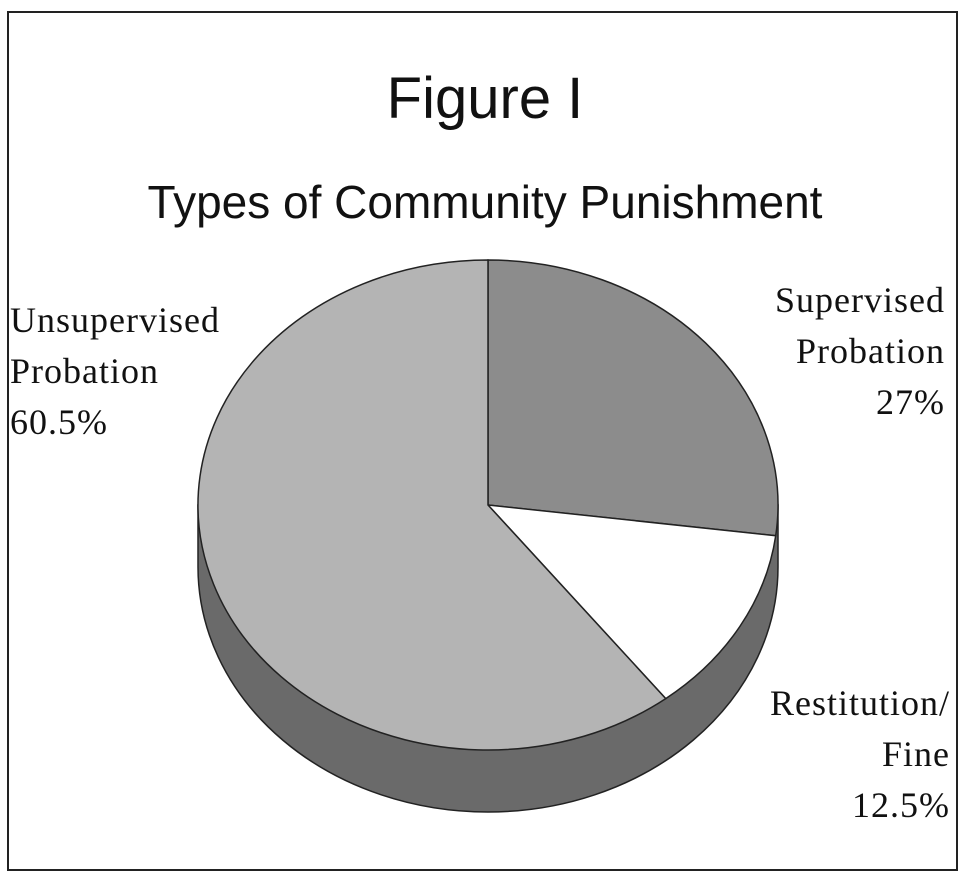 This screenshot has height=874, width=958. What do you see at coordinates (860, 325) in the screenshot?
I see `slice-label: Supervised Probation` at bounding box center [860, 325].